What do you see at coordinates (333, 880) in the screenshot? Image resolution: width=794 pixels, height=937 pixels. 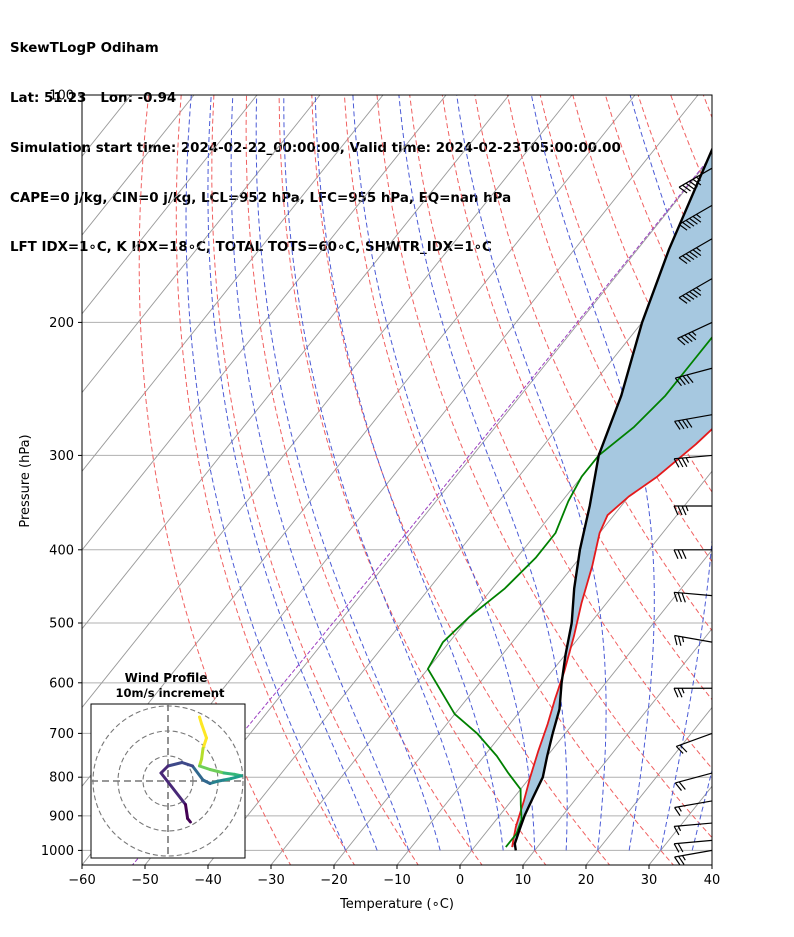 I see `x-tick-label: −20` at bounding box center [333, 880].